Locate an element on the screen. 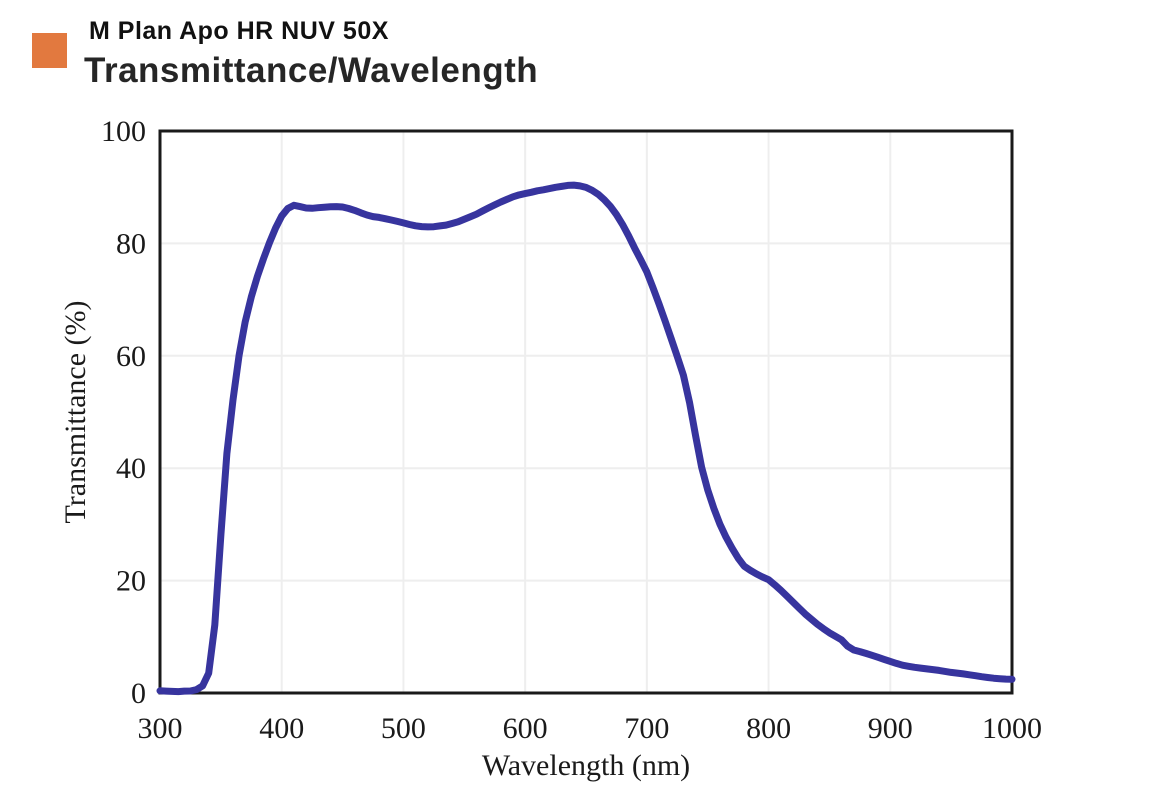 The image size is (1164, 794). y-tick-label: 100 is located at coordinates (123, 131).